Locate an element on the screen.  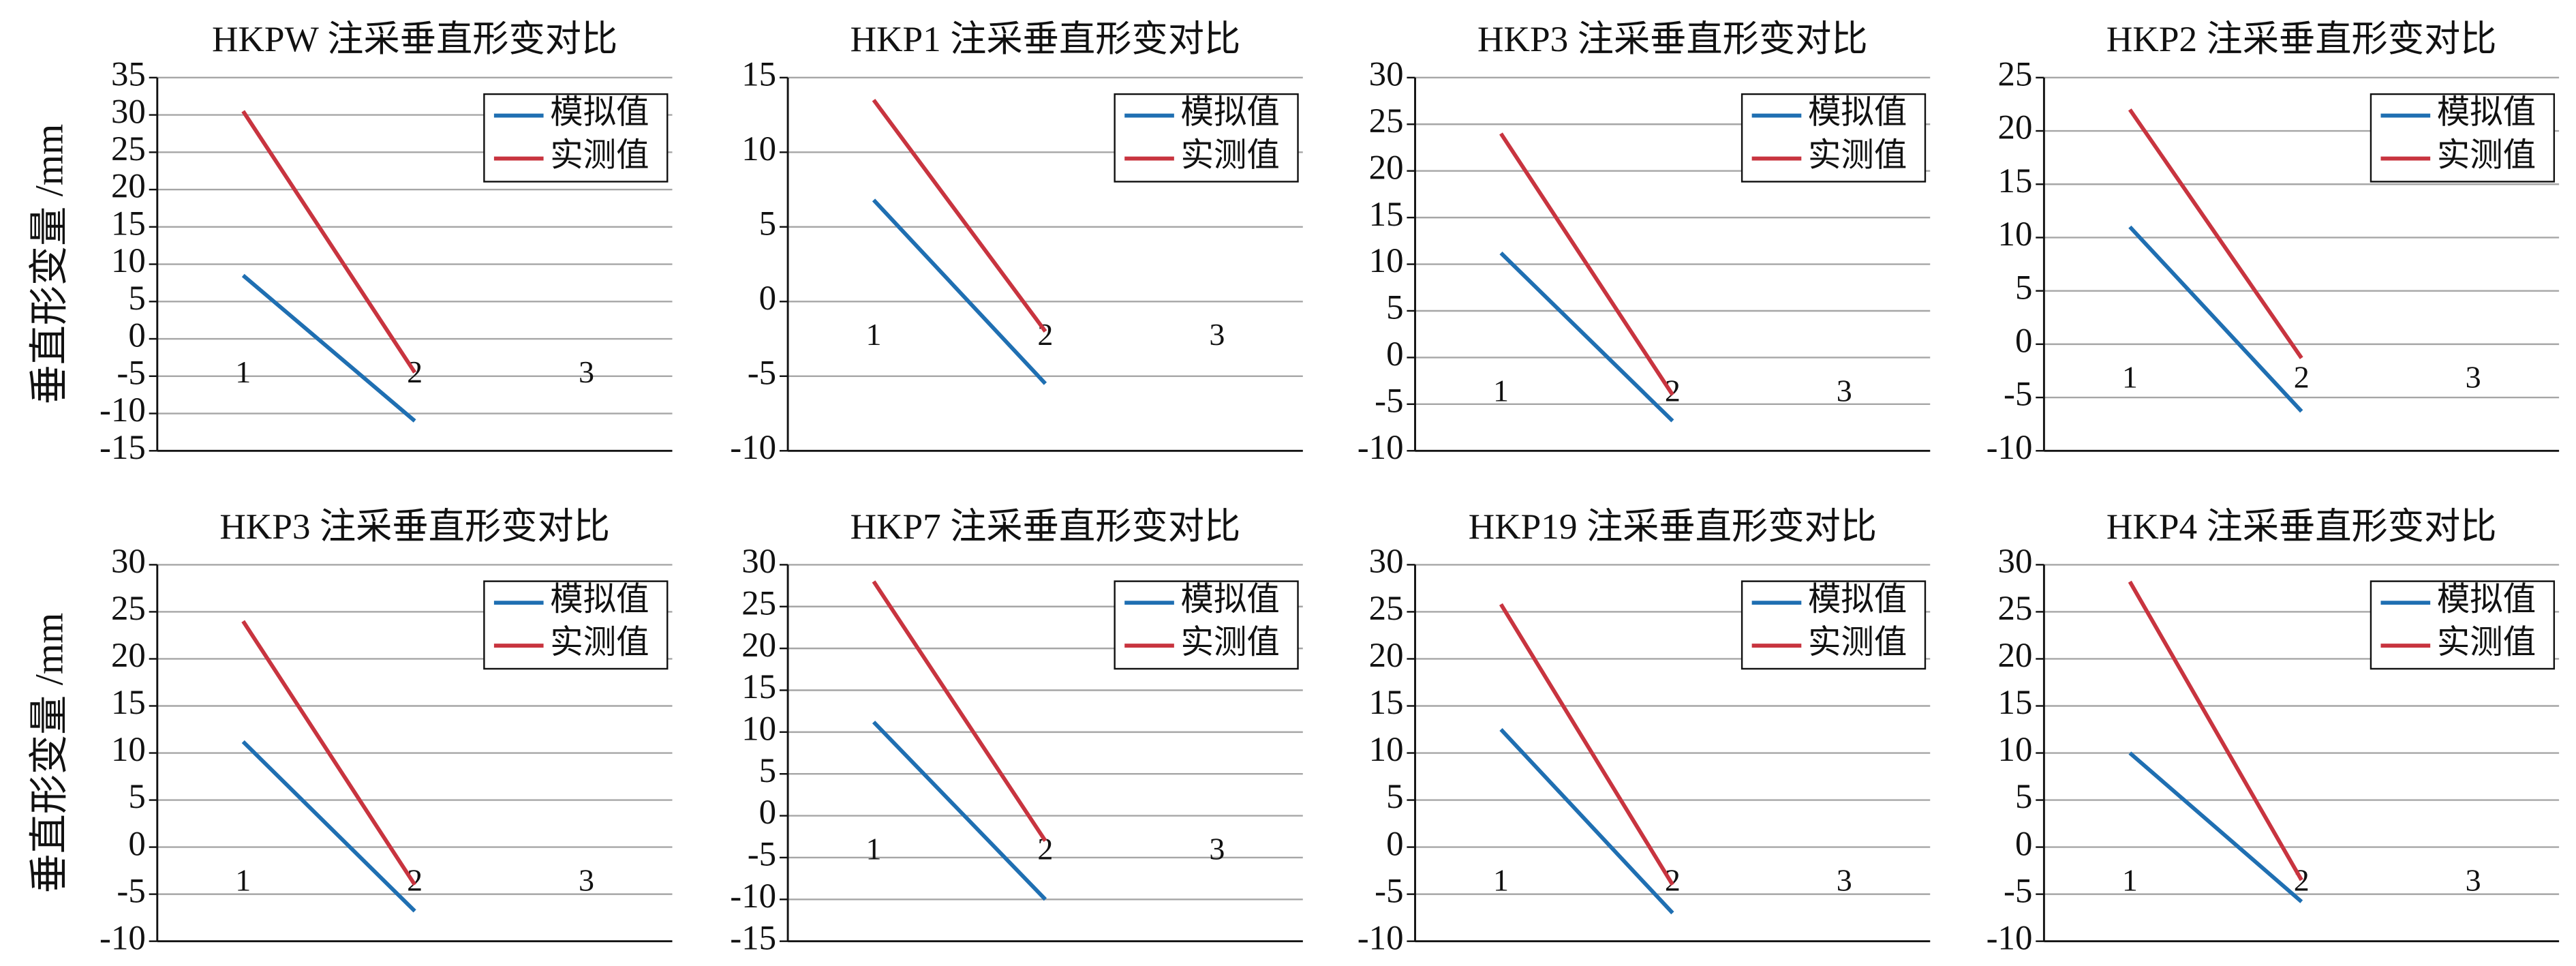
chart-title: HKP7 注采垂直形变对比 is located at coordinates (1045, 527).